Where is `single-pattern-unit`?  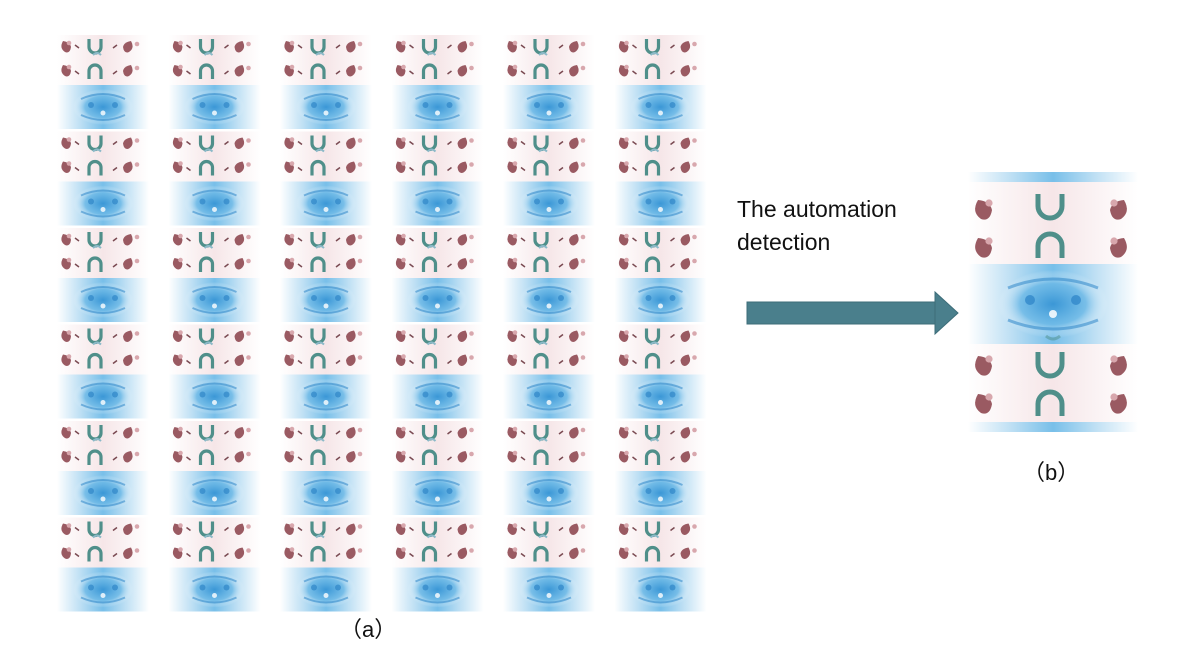 single-pattern-unit is located at coordinates (1053, 302).